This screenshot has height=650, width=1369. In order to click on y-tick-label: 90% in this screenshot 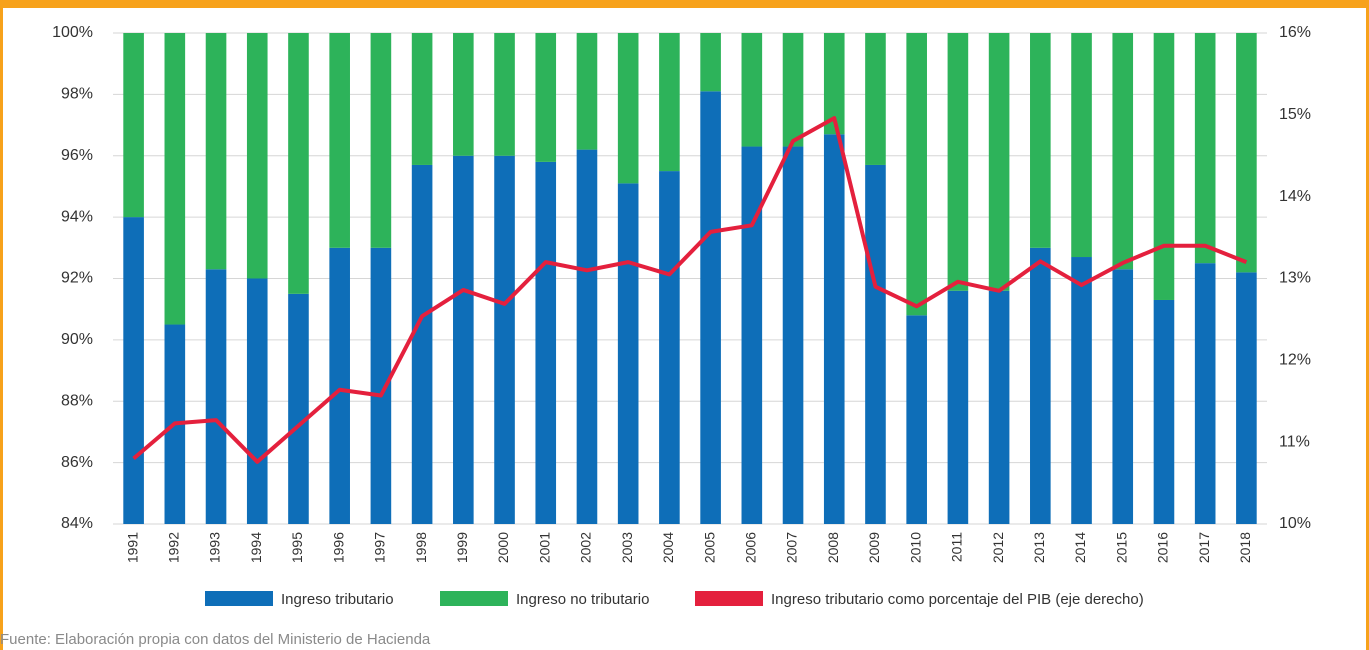, I will do `click(77, 339)`.